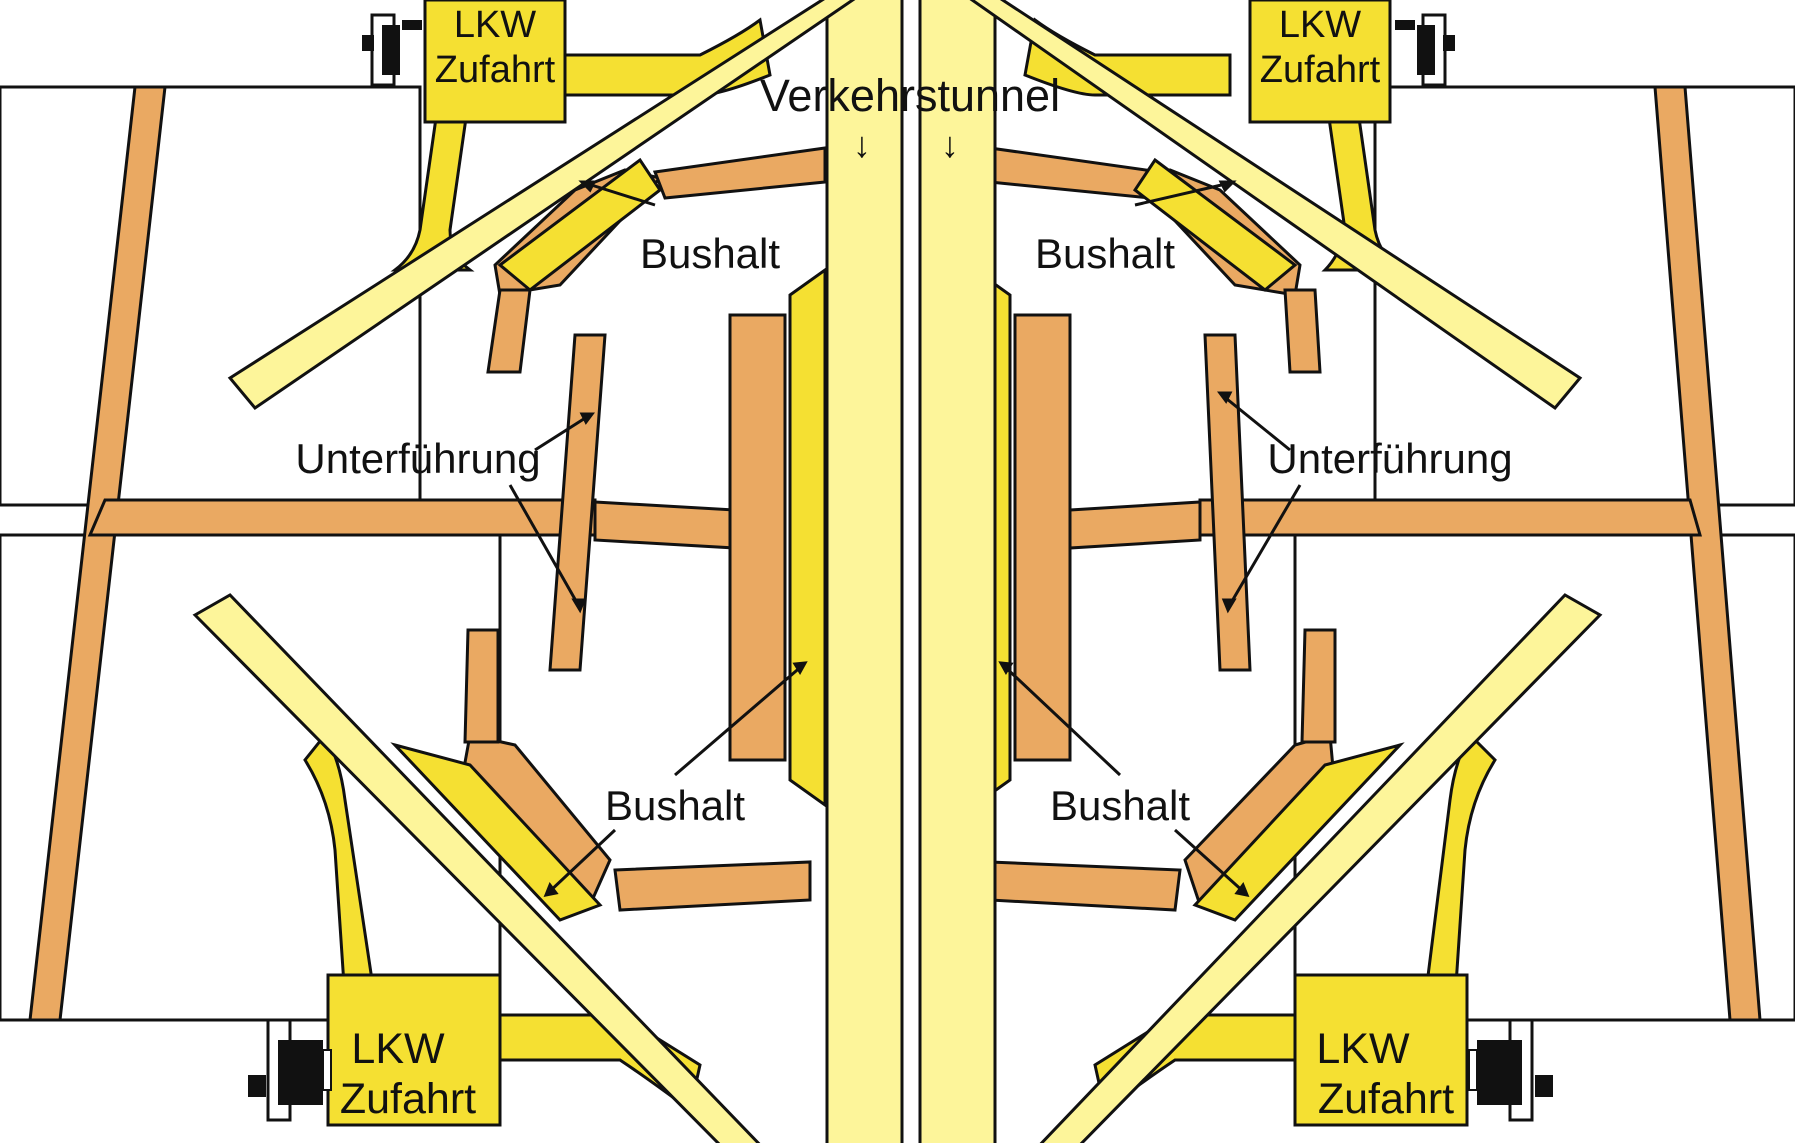 This screenshot has height=1143, width=1795. What do you see at coordinates (710, 253) in the screenshot?
I see `busstop-label-tl: Bushalt` at bounding box center [710, 253].